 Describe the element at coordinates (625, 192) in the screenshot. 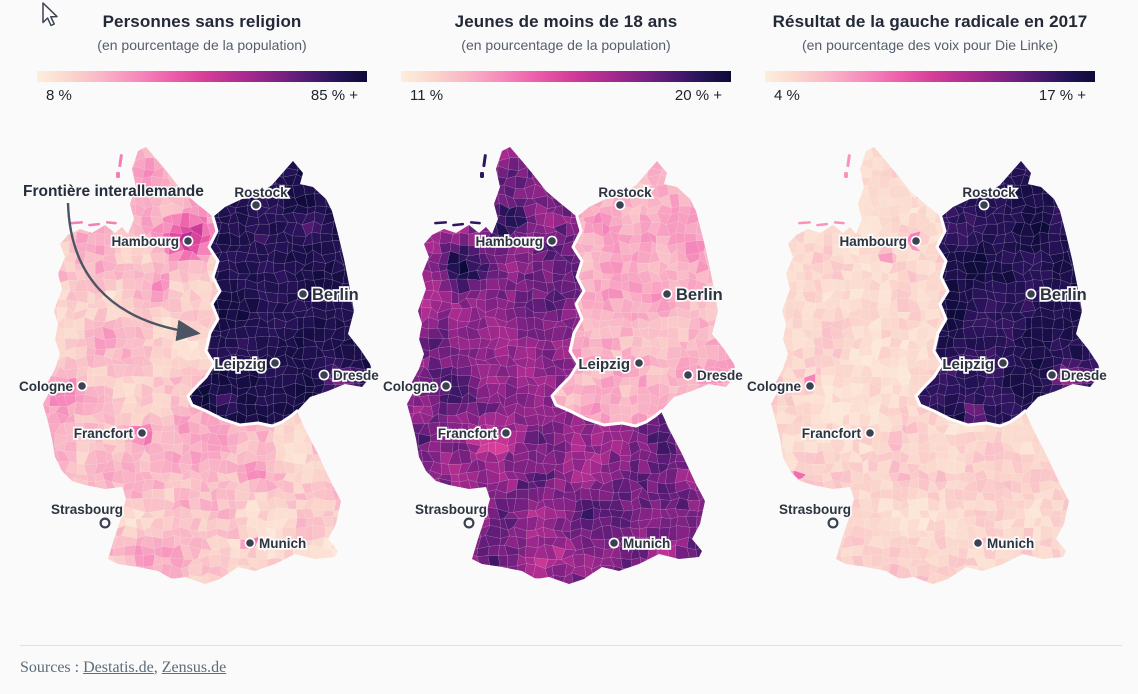

I see `city-label: Rostock` at that location.